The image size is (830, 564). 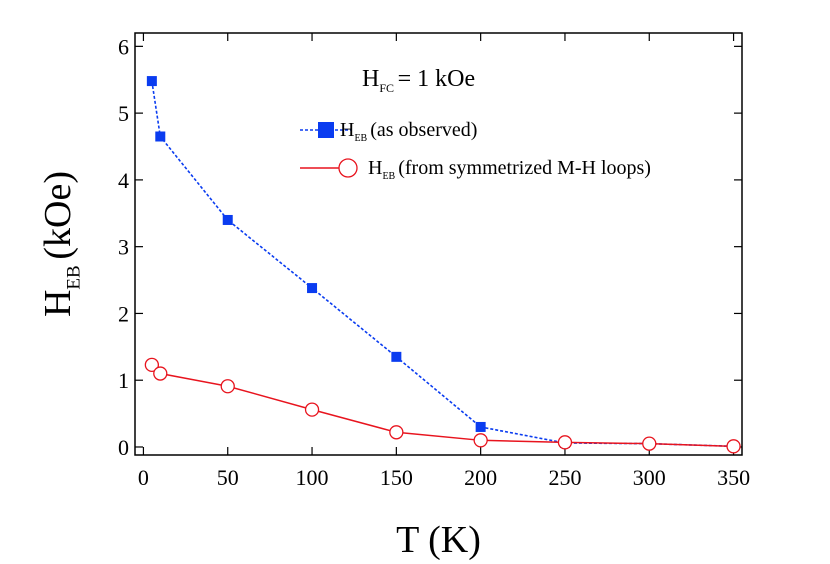 What do you see at coordinates (423, 130) in the screenshot?
I see `label-text: (as observed)` at bounding box center [423, 130].